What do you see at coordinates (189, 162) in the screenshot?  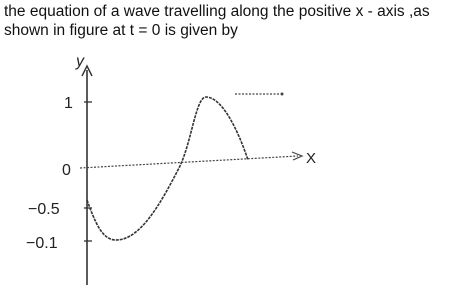 I see `x-axis` at bounding box center [189, 162].